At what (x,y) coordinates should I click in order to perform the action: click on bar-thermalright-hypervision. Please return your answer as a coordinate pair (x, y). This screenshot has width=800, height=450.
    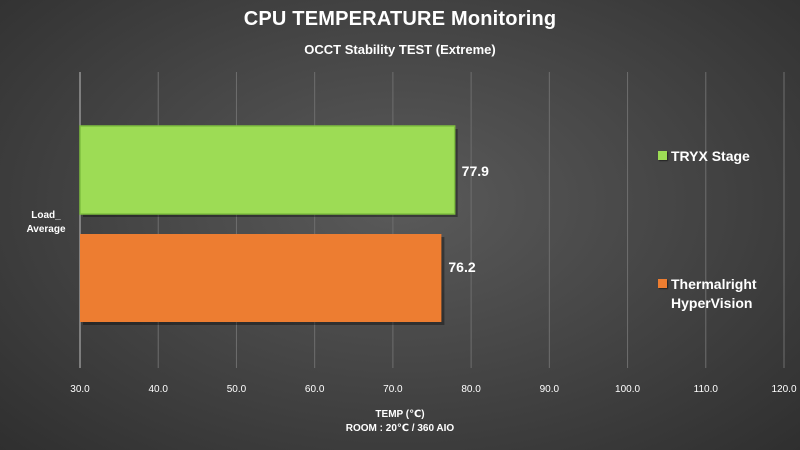
    Looking at the image, I should click on (261, 278).